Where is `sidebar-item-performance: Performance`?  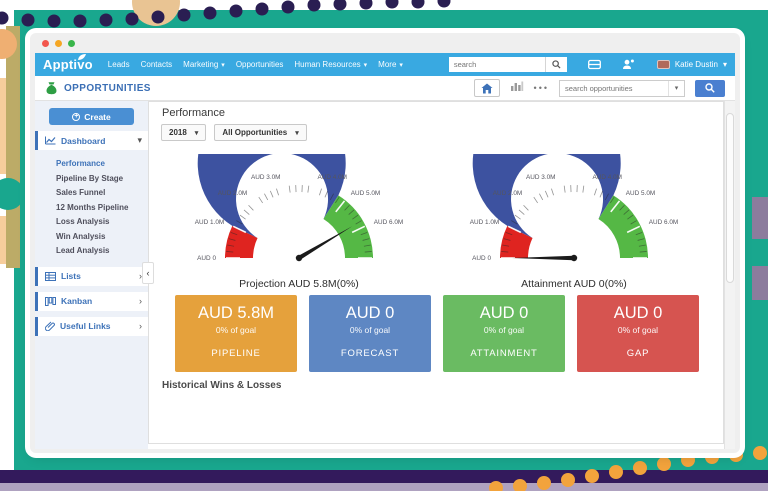 sidebar-item-performance: Performance is located at coordinates (80, 163).